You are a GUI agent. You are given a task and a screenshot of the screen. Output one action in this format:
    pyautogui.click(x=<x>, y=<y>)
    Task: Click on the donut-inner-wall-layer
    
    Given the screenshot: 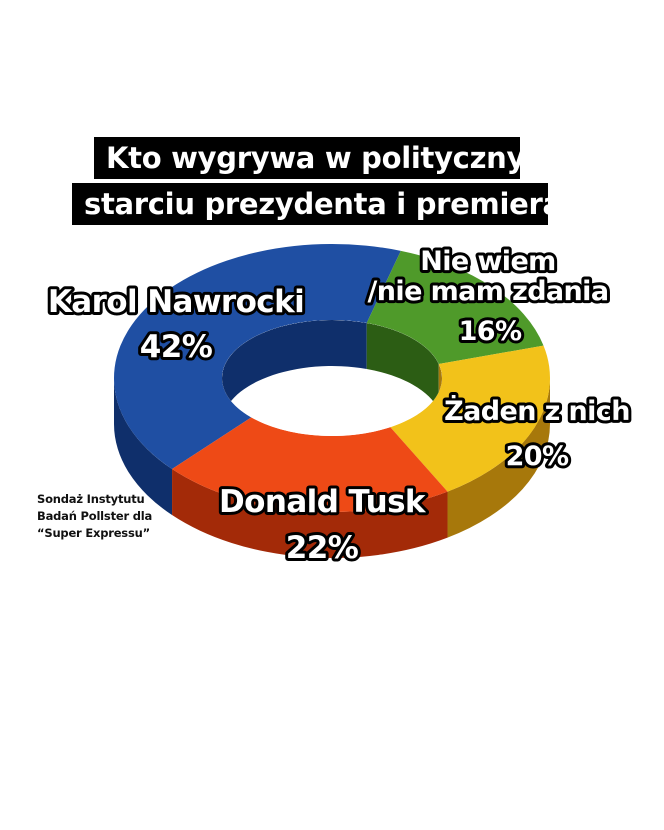 What is the action you would take?
    pyautogui.click(x=332, y=378)
    